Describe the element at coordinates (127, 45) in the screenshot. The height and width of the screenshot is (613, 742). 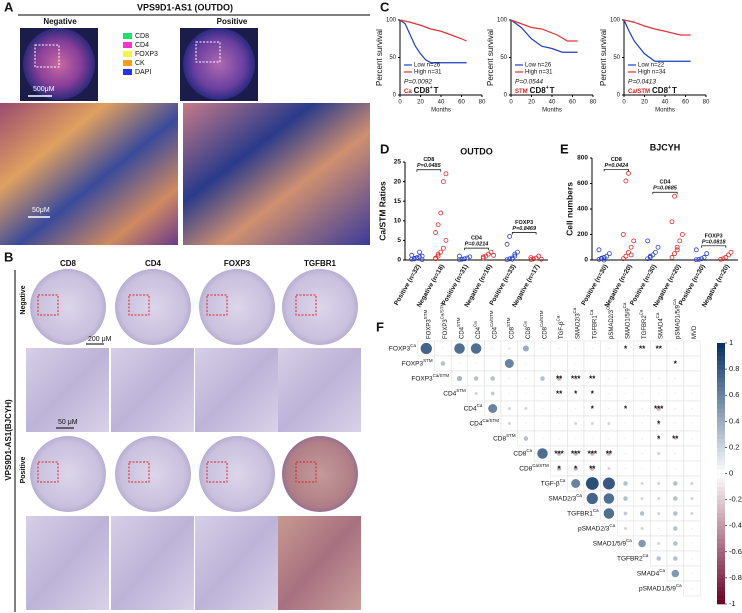
I see `legend-swatch` at that location.